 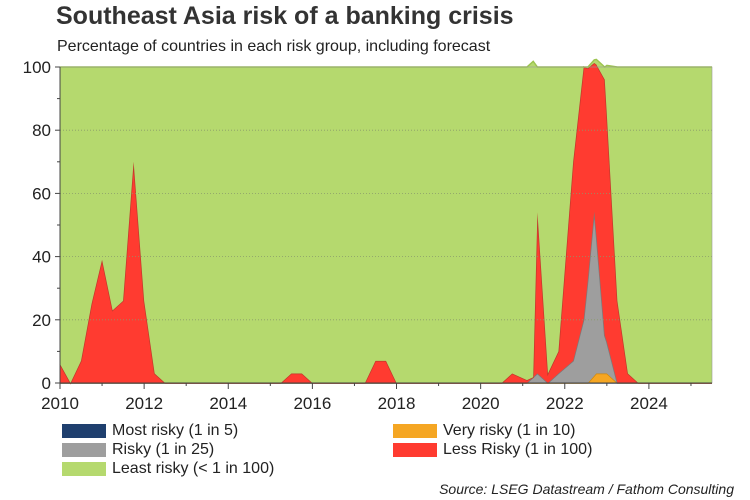 I want to click on x-tick-label-2012: 2012, so click(x=144, y=403).